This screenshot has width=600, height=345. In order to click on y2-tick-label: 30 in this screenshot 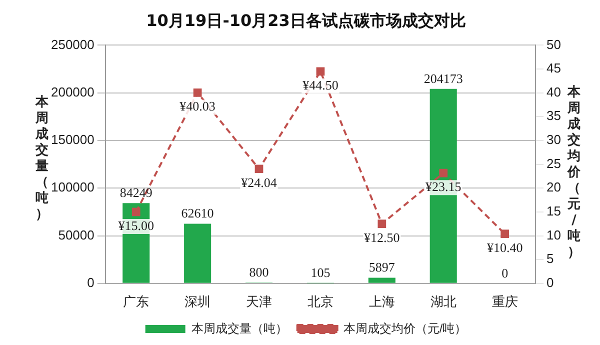, I will do `click(554, 140)`.